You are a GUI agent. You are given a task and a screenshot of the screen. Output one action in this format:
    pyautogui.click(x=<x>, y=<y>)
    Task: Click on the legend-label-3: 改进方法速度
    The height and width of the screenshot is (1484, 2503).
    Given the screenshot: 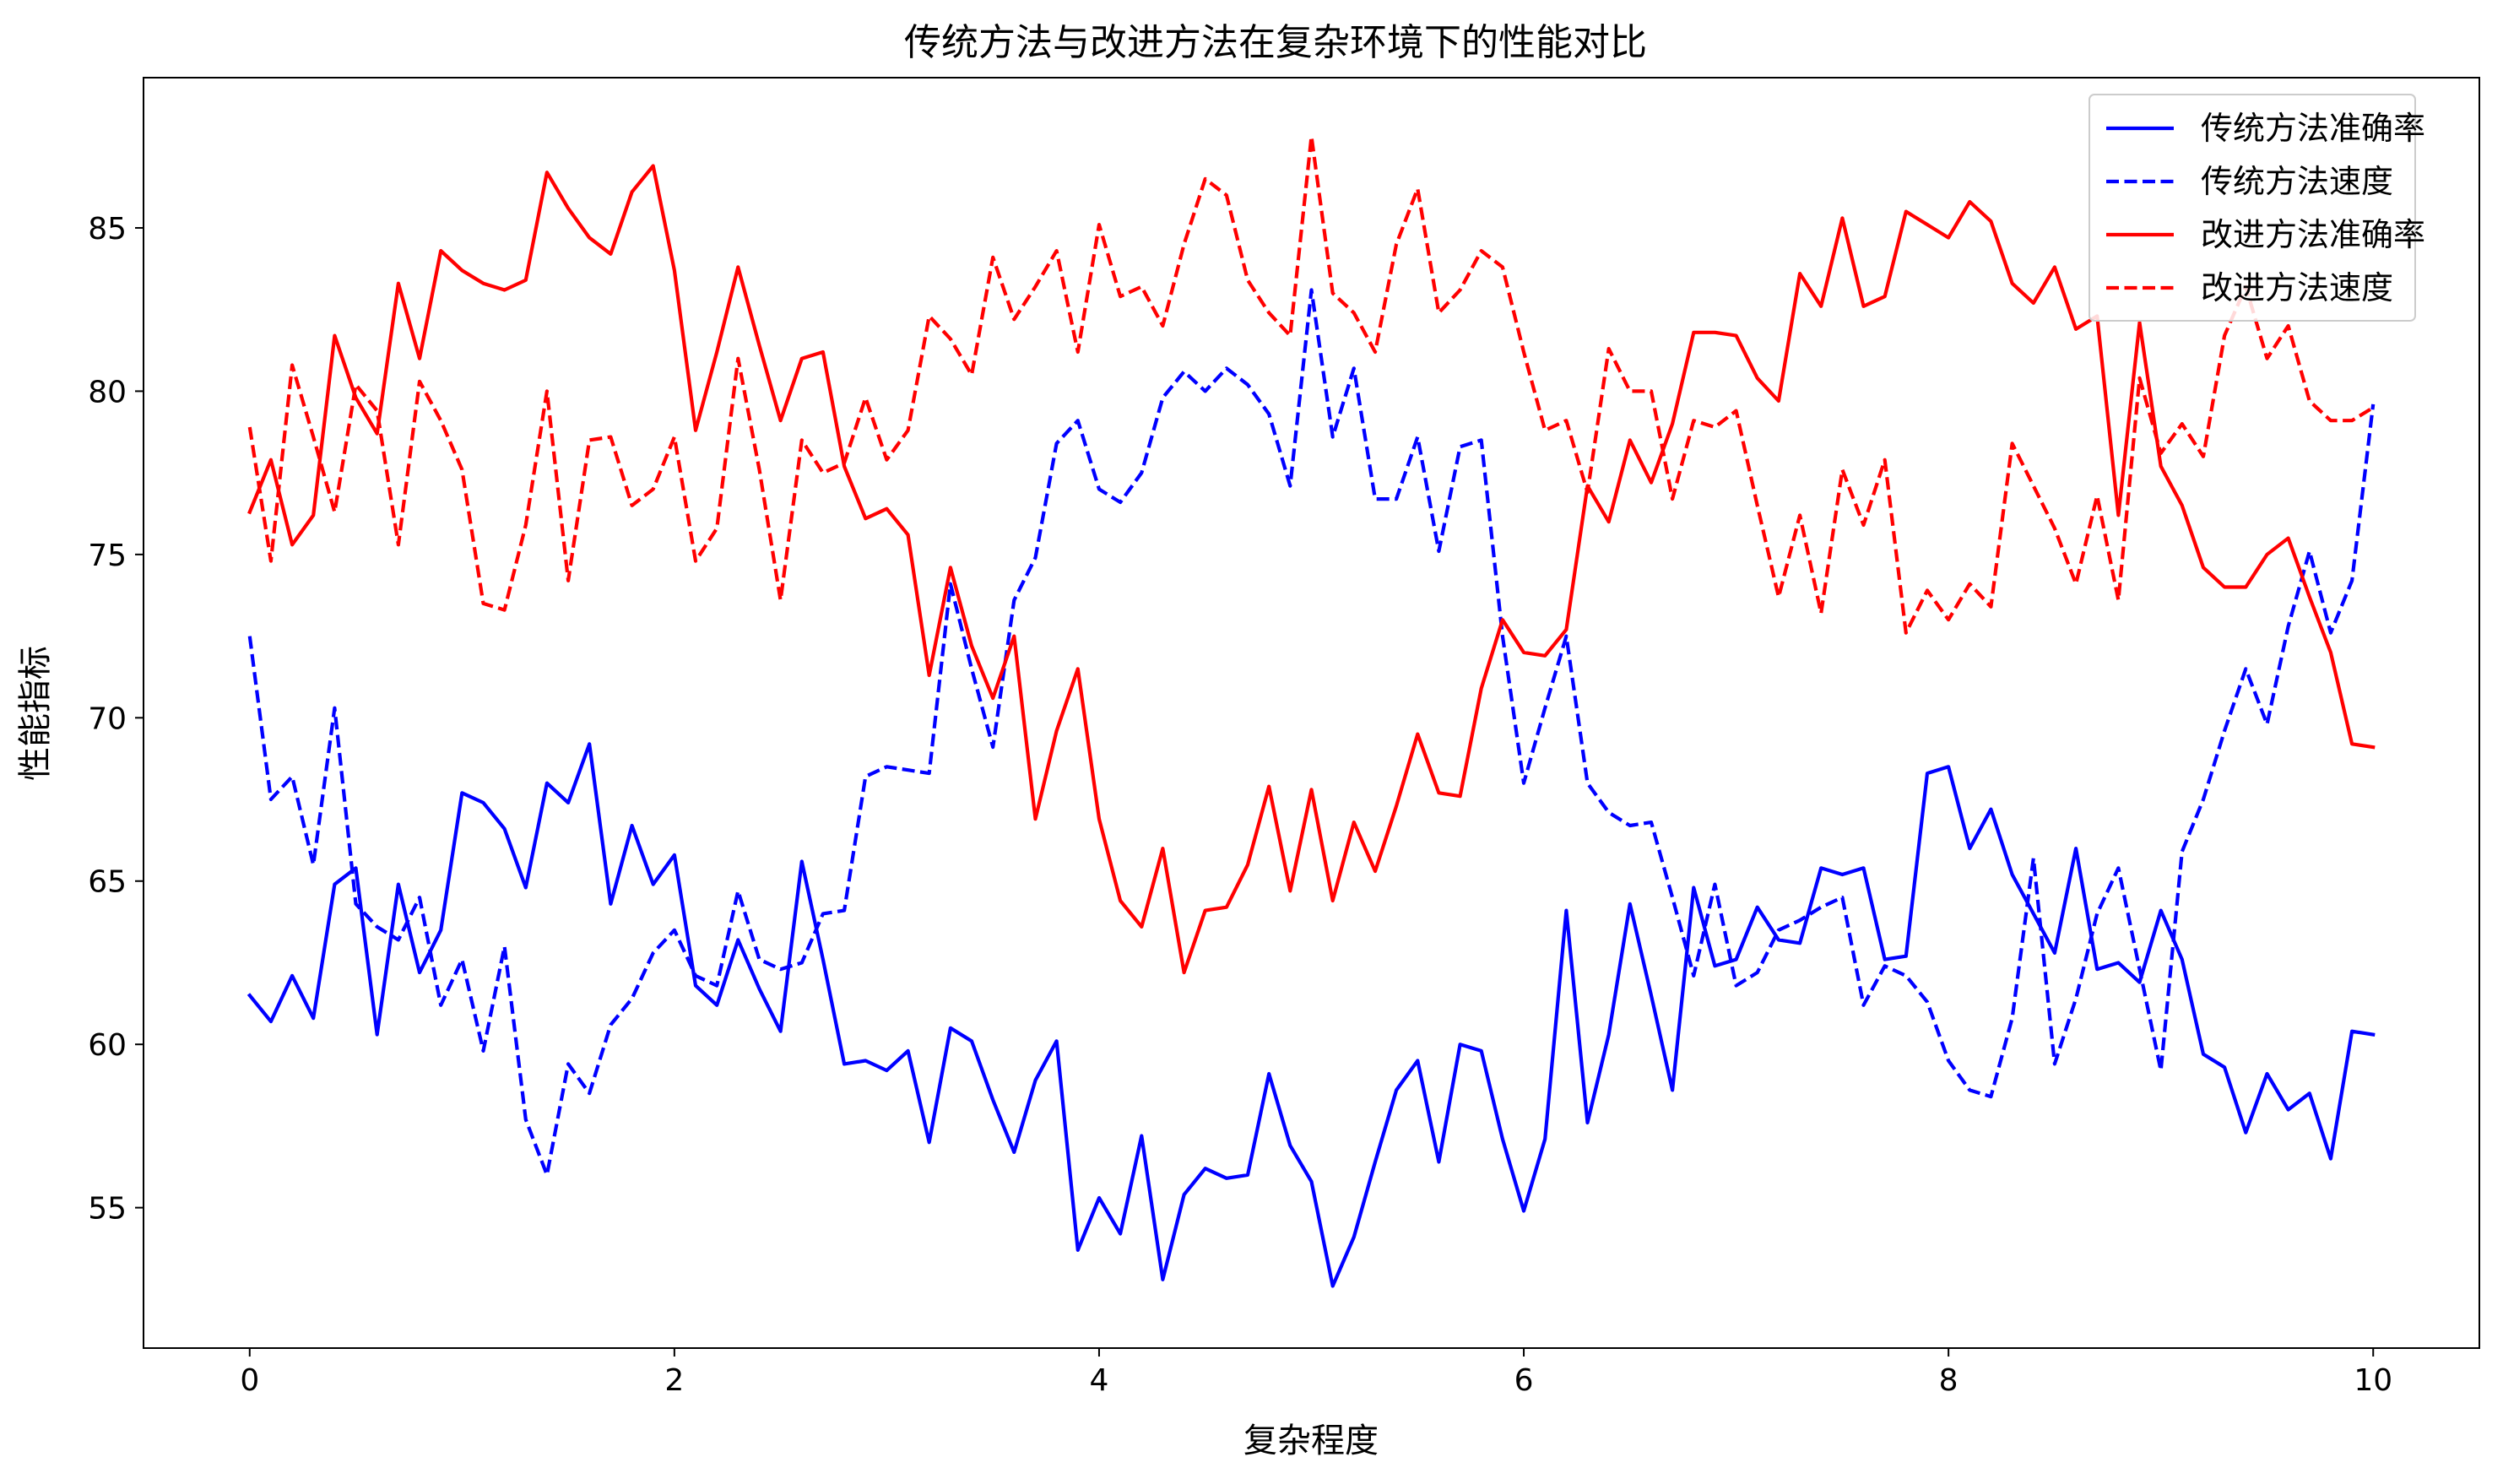 What is the action you would take?
    pyautogui.click(x=2297, y=287)
    